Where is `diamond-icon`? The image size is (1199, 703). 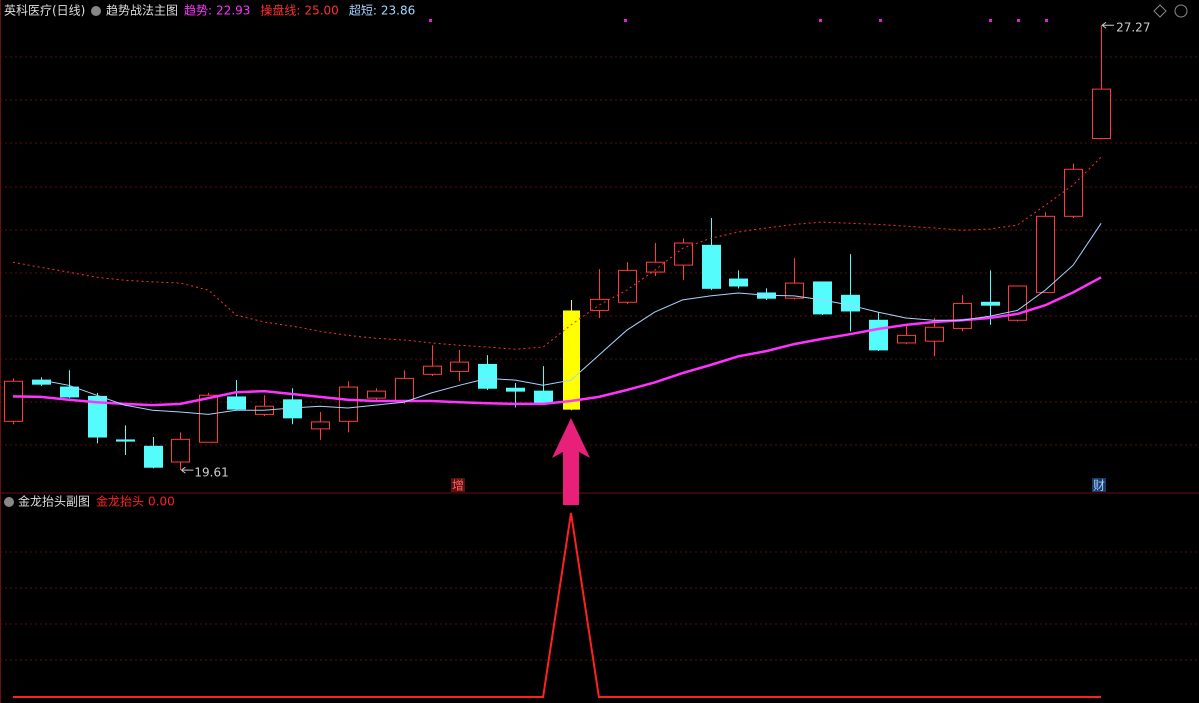 diamond-icon is located at coordinates (1160, 11).